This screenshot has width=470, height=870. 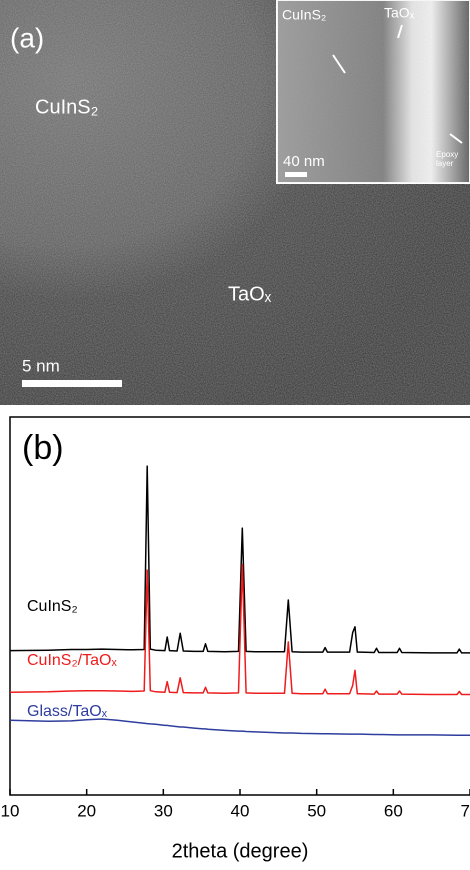 I want to click on inset-label: CuInS₂, so click(x=304, y=15).